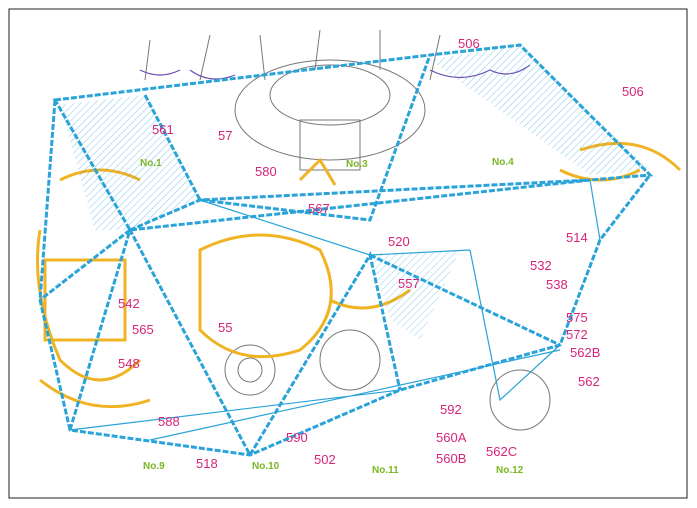 The image size is (697, 508). Describe the element at coordinates (577, 237) in the screenshot. I see `reference-label: 514` at that location.